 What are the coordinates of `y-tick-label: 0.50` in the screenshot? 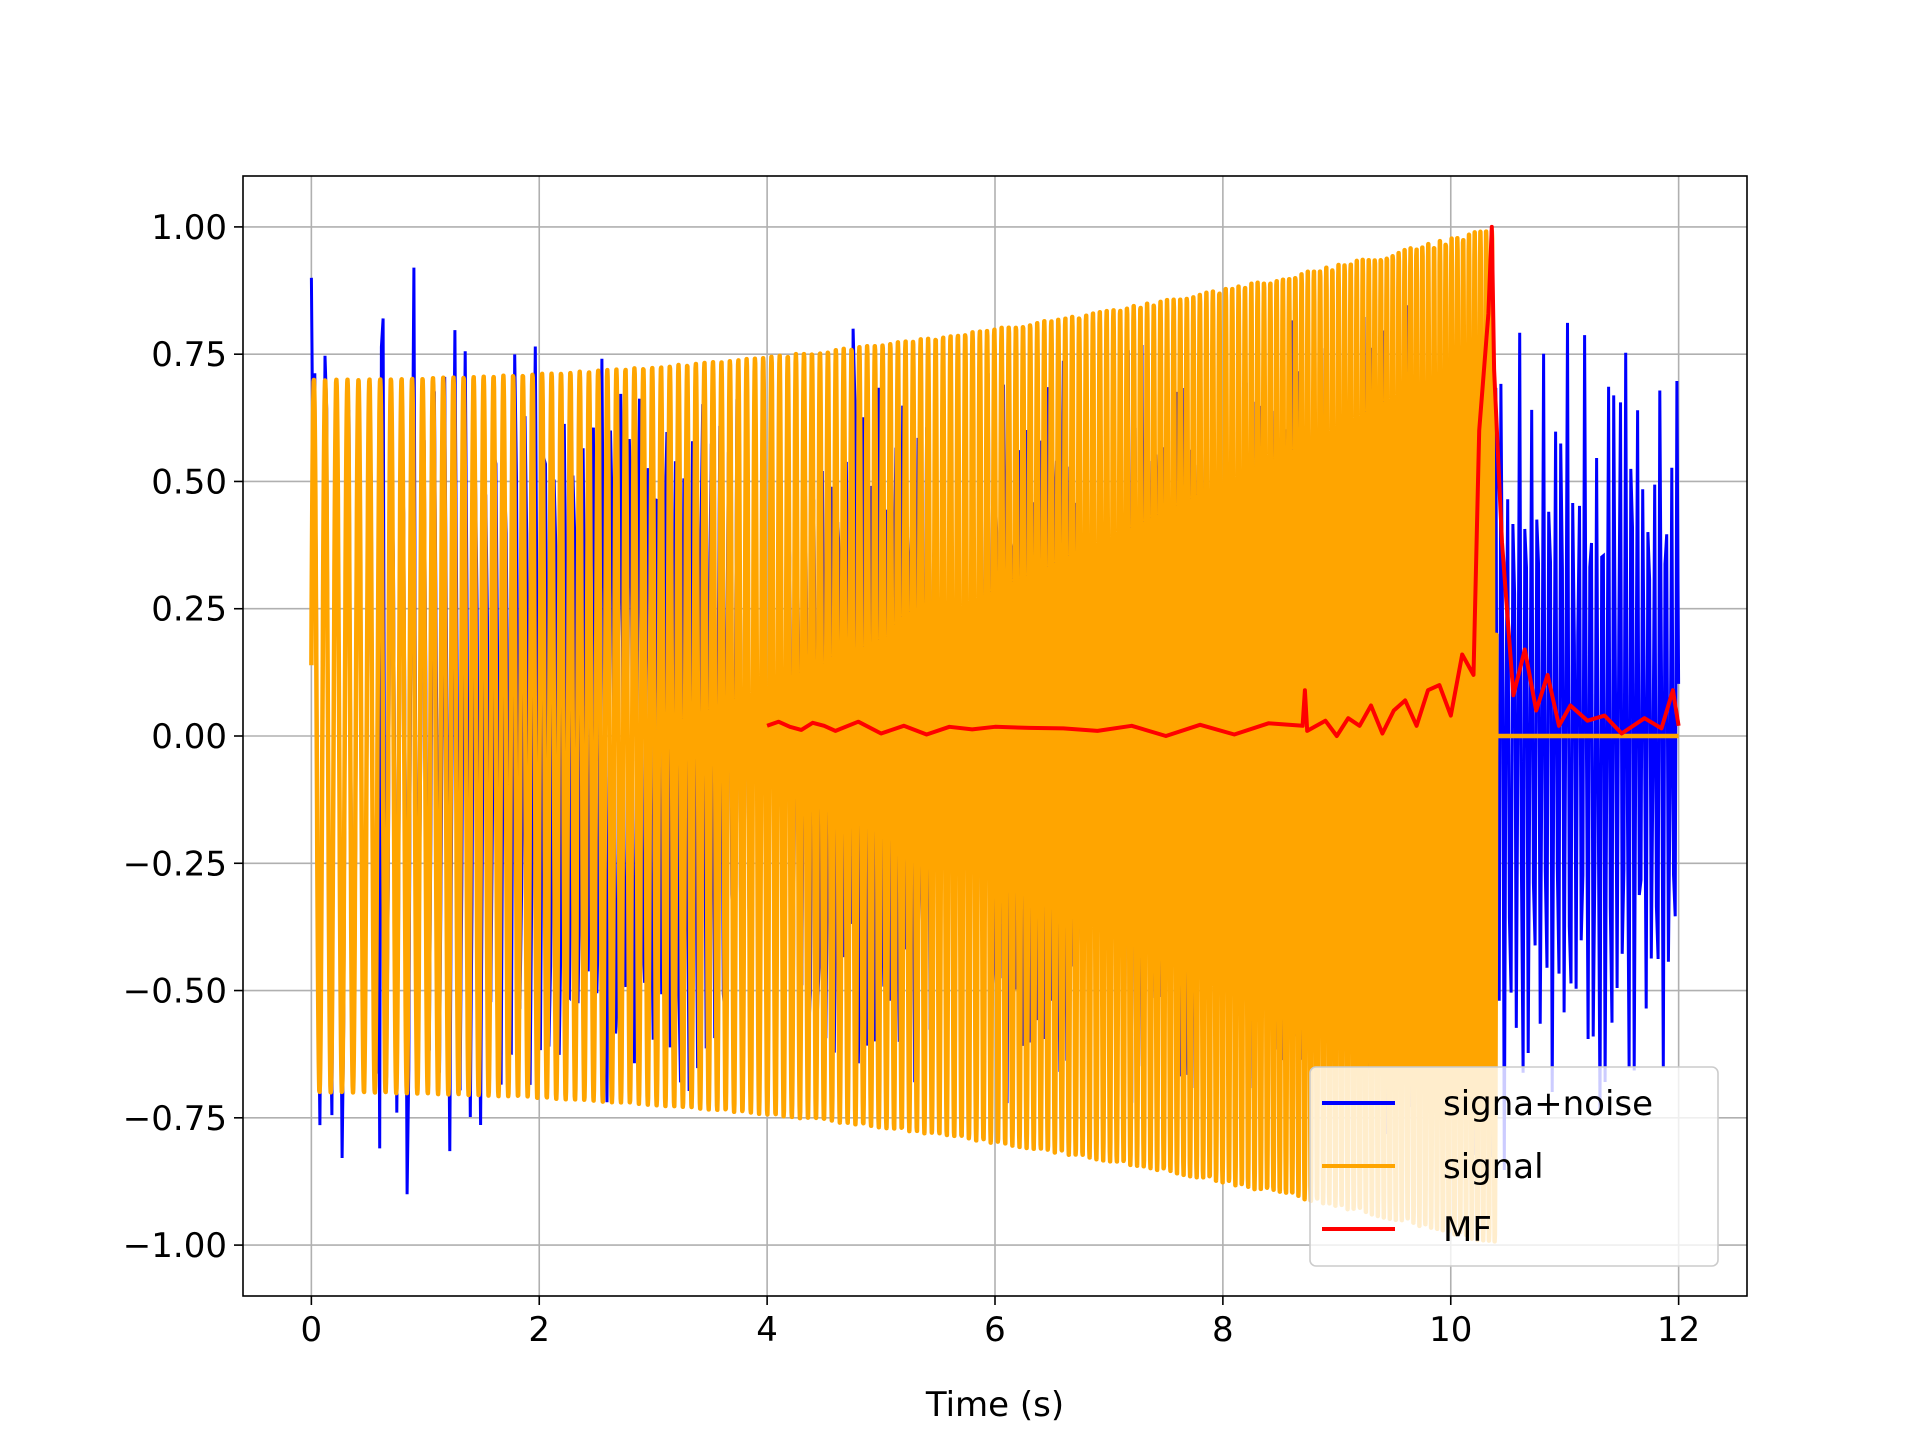 It's located at (189, 482).